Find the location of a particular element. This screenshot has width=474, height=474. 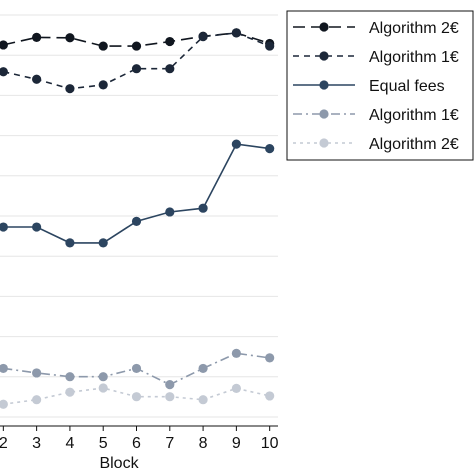

x-axis: 2 3 4 5 6 7 8 9 10 is located at coordinates (139, 438).